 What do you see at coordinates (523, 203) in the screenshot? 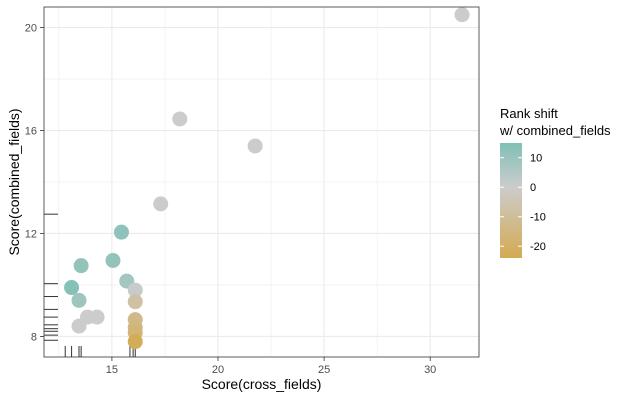
I see `legend-ticks: 10 0 -10 -20` at bounding box center [523, 203].